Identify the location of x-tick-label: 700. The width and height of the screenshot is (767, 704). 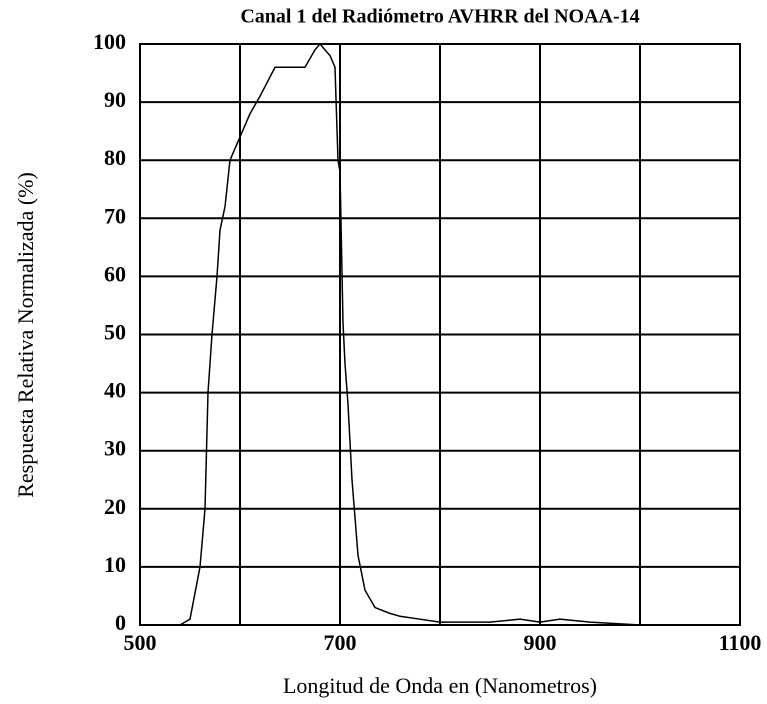
(340, 642).